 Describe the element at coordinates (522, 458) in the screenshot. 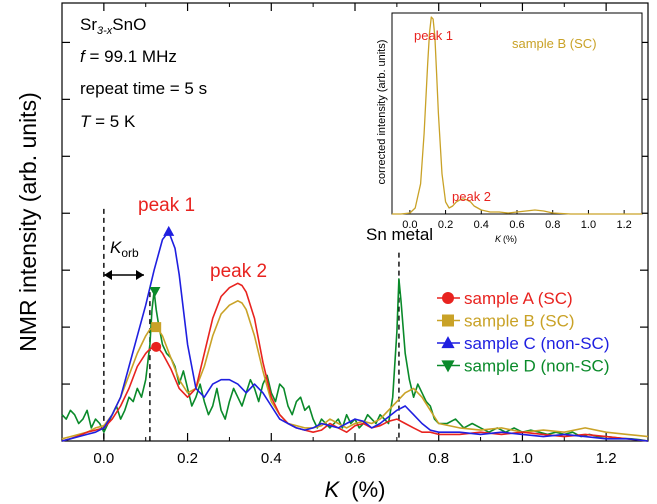

I see `main-x-tick-label: 1.0` at that location.